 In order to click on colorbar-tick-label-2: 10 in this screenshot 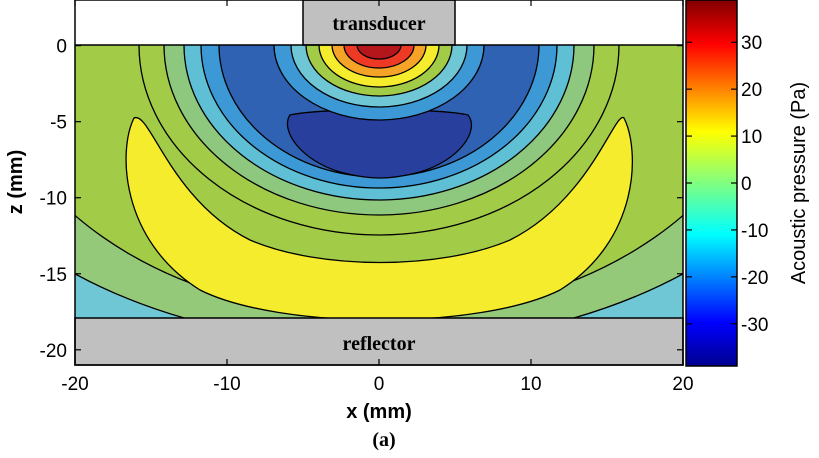, I will do `click(751, 137)`.